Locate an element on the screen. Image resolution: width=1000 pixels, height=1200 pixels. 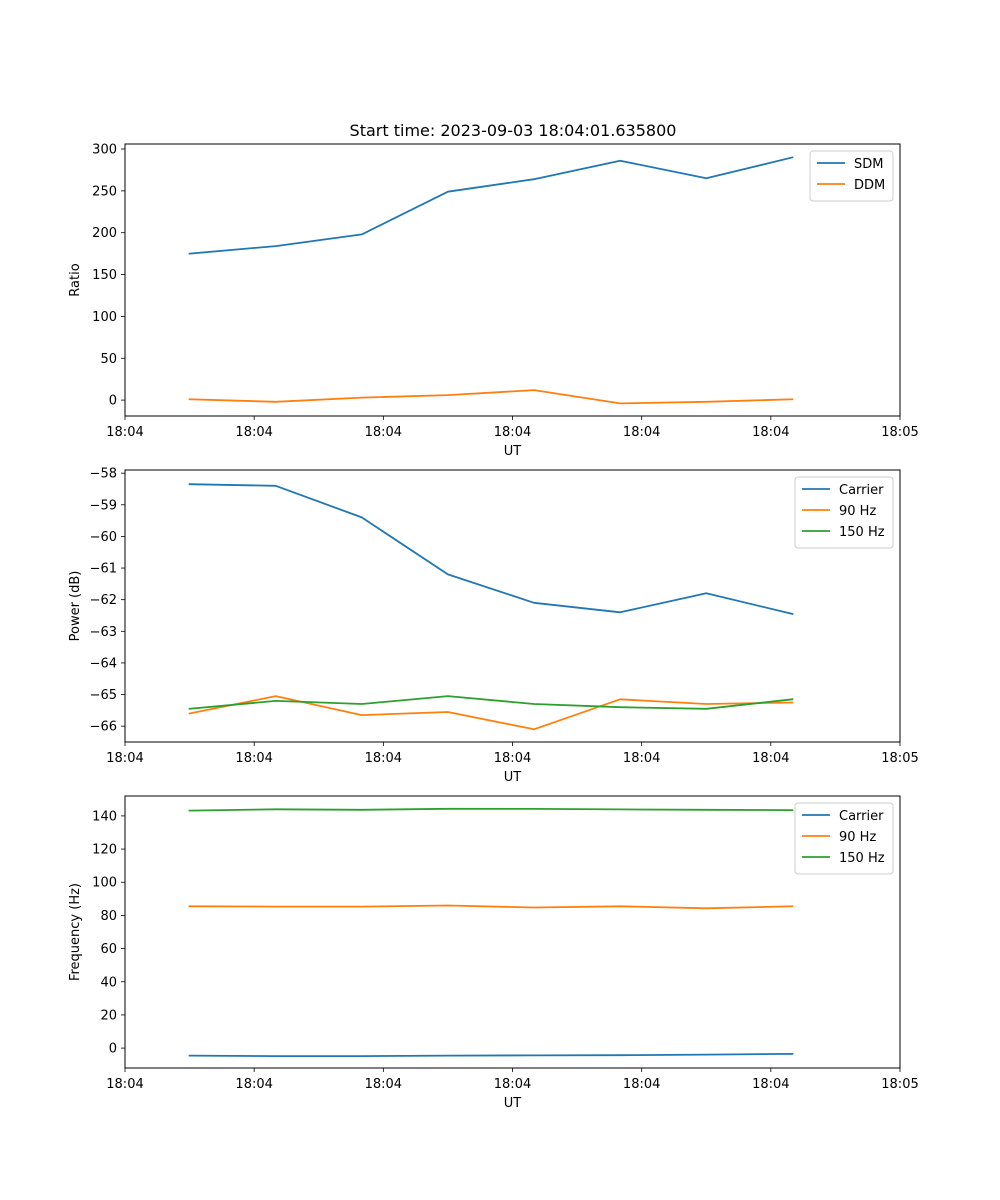
y-tick-label: −66 is located at coordinates (103, 727).